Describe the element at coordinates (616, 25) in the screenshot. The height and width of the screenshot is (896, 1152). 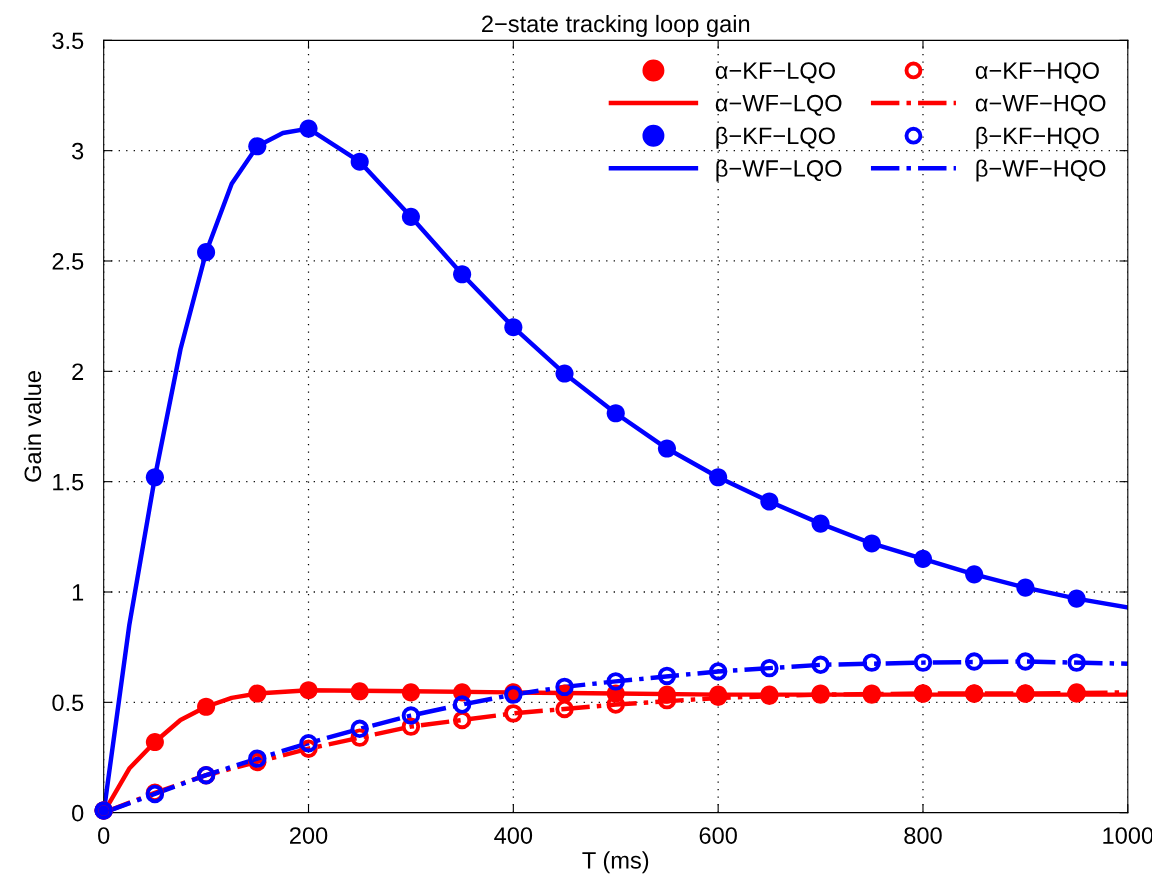
I see `chart-title: 2−state tracking loop gain` at that location.